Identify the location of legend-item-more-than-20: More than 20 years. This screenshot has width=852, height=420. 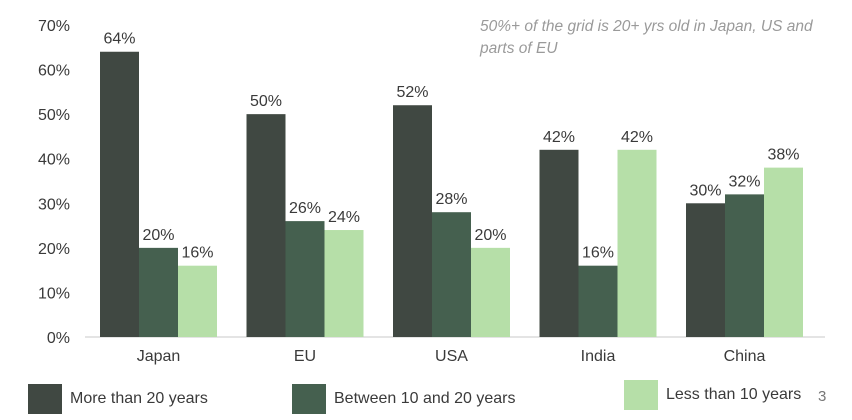
(118, 399).